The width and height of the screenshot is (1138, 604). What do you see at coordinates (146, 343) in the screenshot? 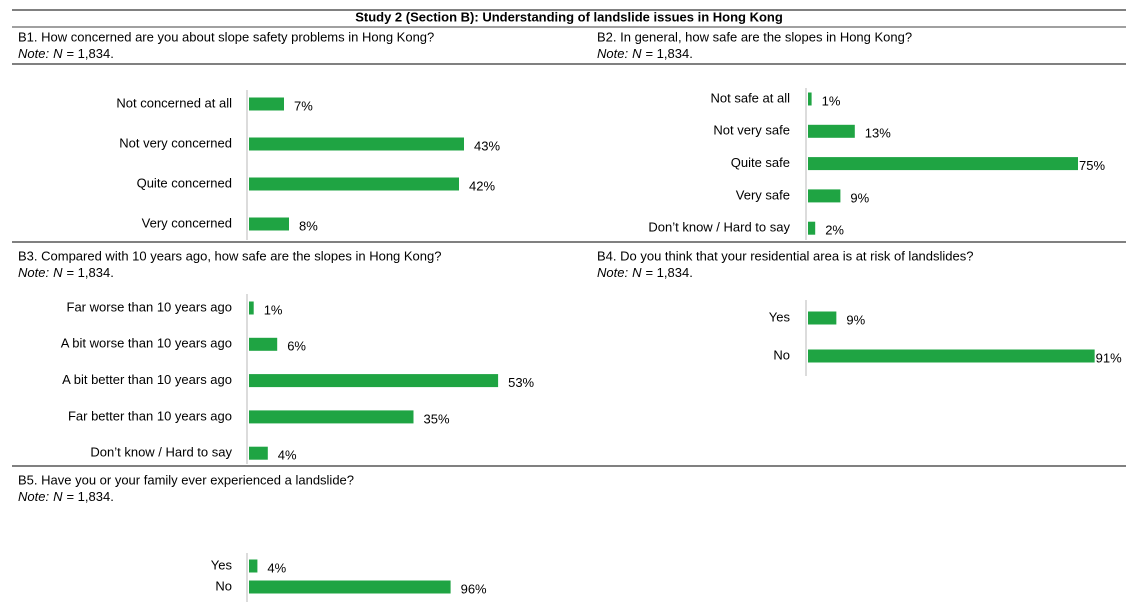
I see `category-label: A bit worse than 10 years ago` at bounding box center [146, 343].